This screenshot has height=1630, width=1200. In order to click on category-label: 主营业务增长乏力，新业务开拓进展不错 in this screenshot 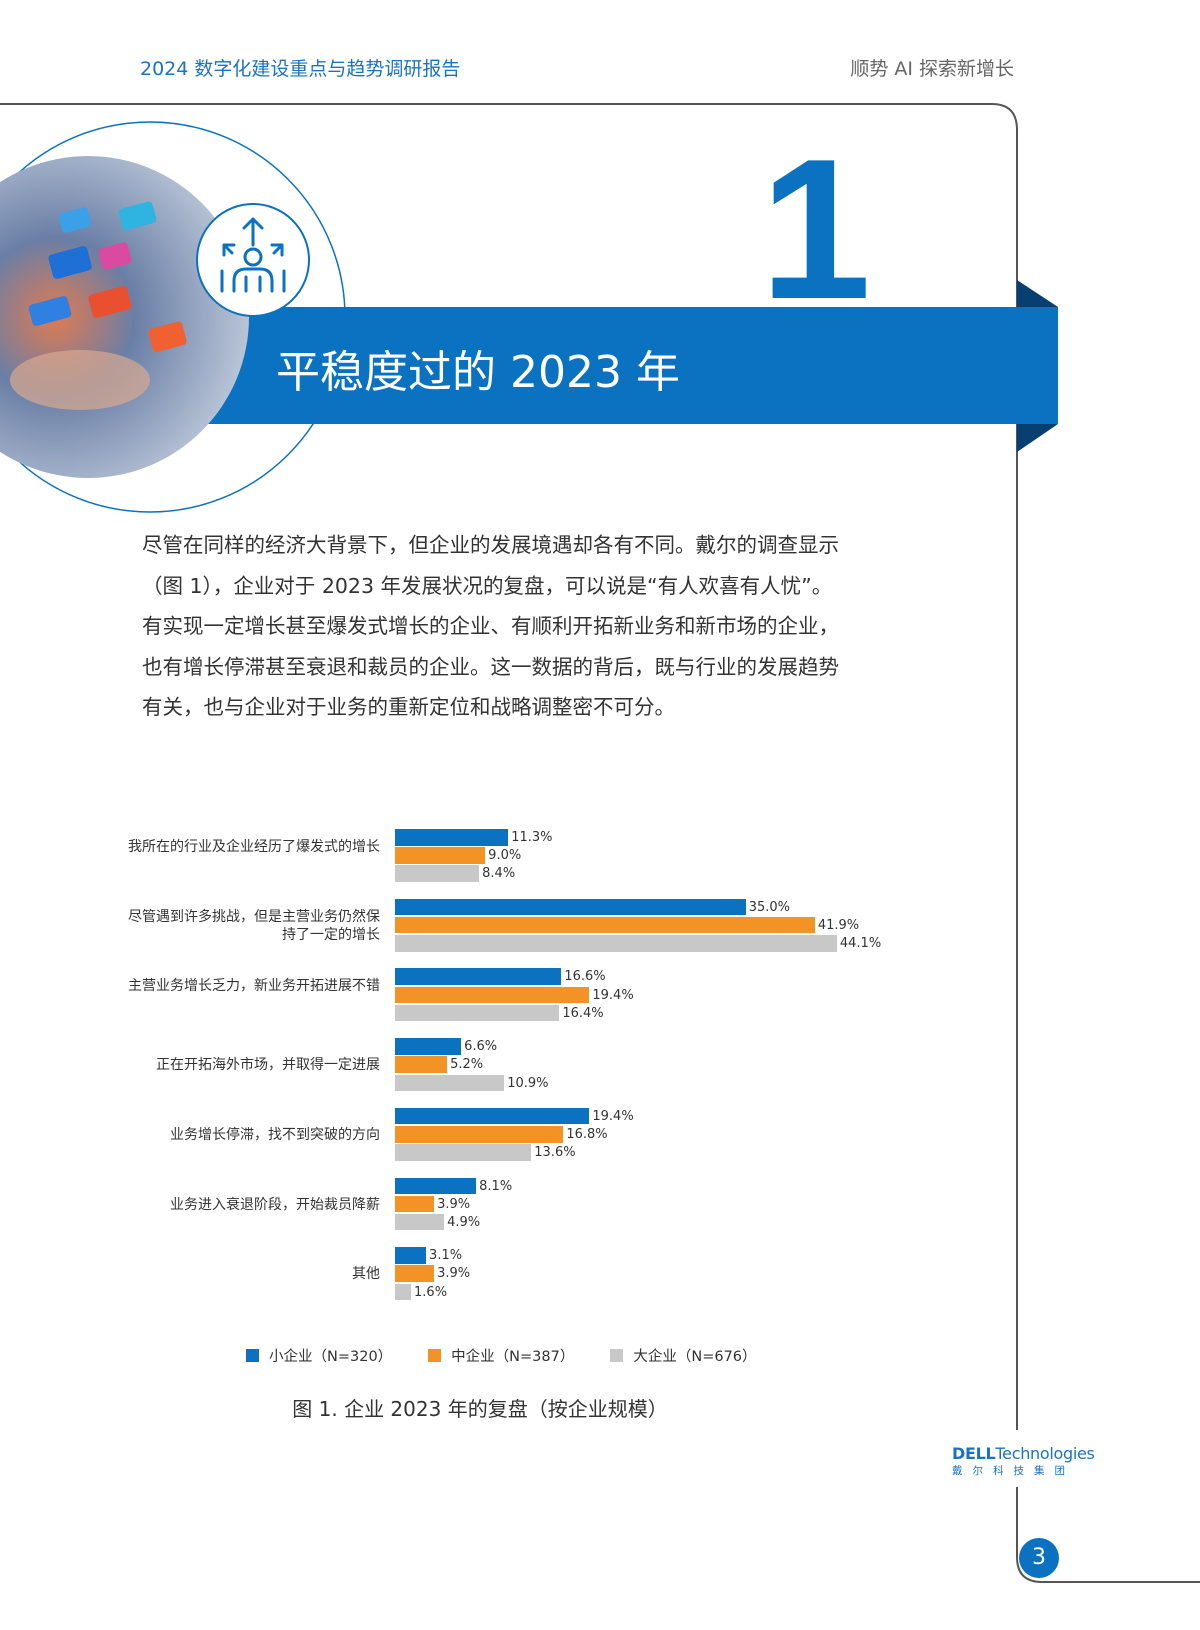, I will do `click(254, 986)`.